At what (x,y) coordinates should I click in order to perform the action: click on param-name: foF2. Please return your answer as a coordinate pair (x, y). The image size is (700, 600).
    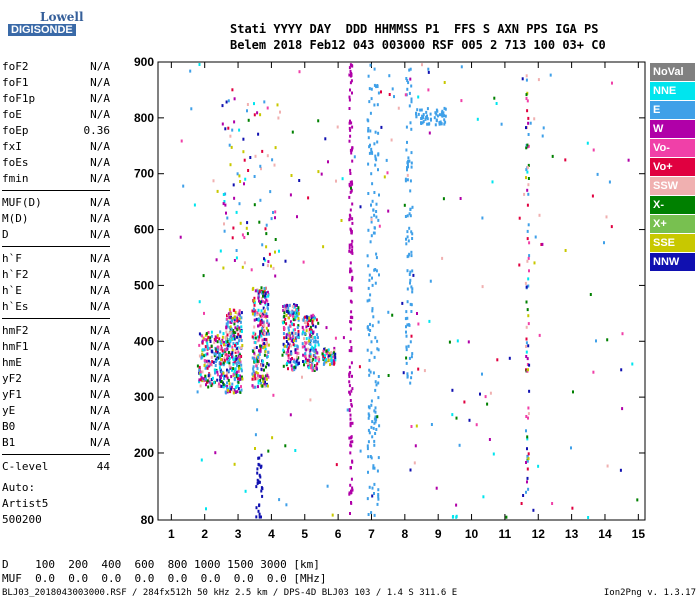
    Looking at the image, I should click on (15, 66).